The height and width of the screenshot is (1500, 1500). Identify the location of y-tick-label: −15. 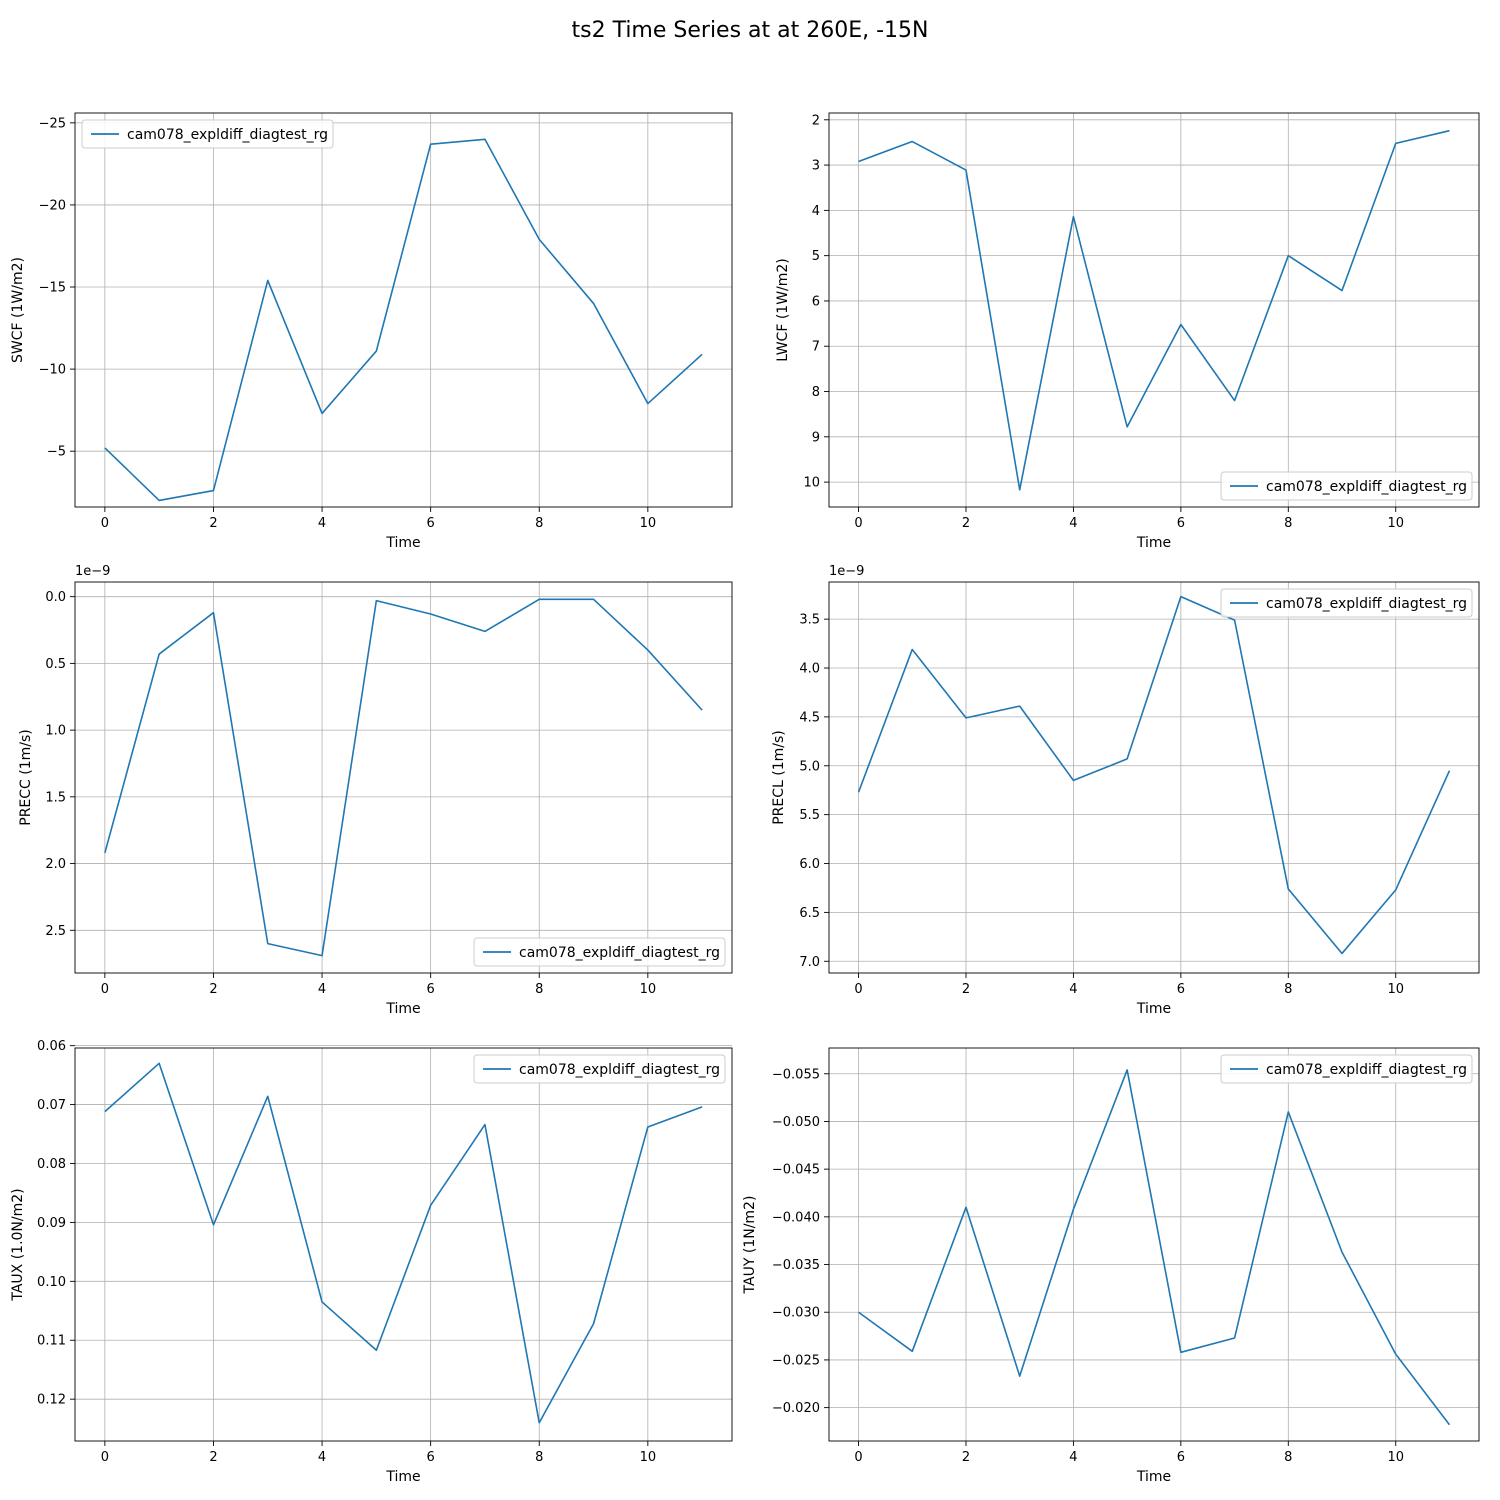
(52, 288).